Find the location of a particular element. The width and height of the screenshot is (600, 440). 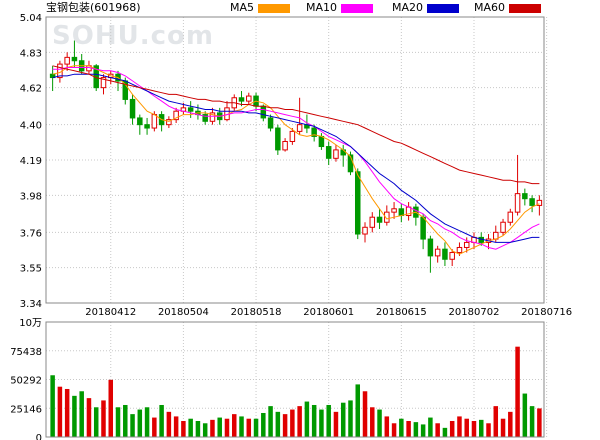

price-tick-label: 4.83 is located at coordinates (31, 53).